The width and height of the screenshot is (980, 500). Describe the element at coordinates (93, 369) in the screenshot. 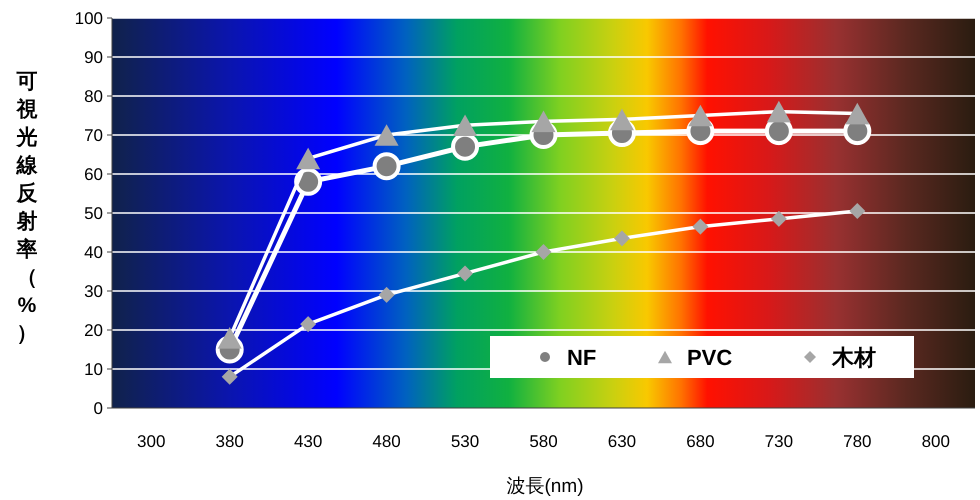

I see `y-tick-label: 10` at that location.